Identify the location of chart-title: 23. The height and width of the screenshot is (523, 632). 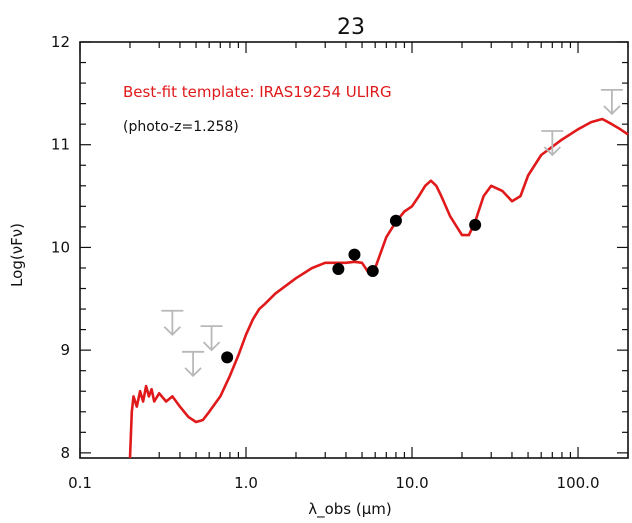
(351, 27).